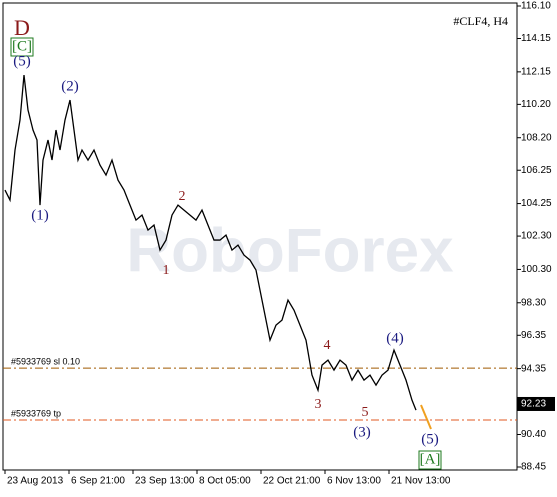 The height and width of the screenshot is (497, 557). Describe the element at coordinates (536, 236) in the screenshot. I see `y-tick-label: 102.30` at that location.